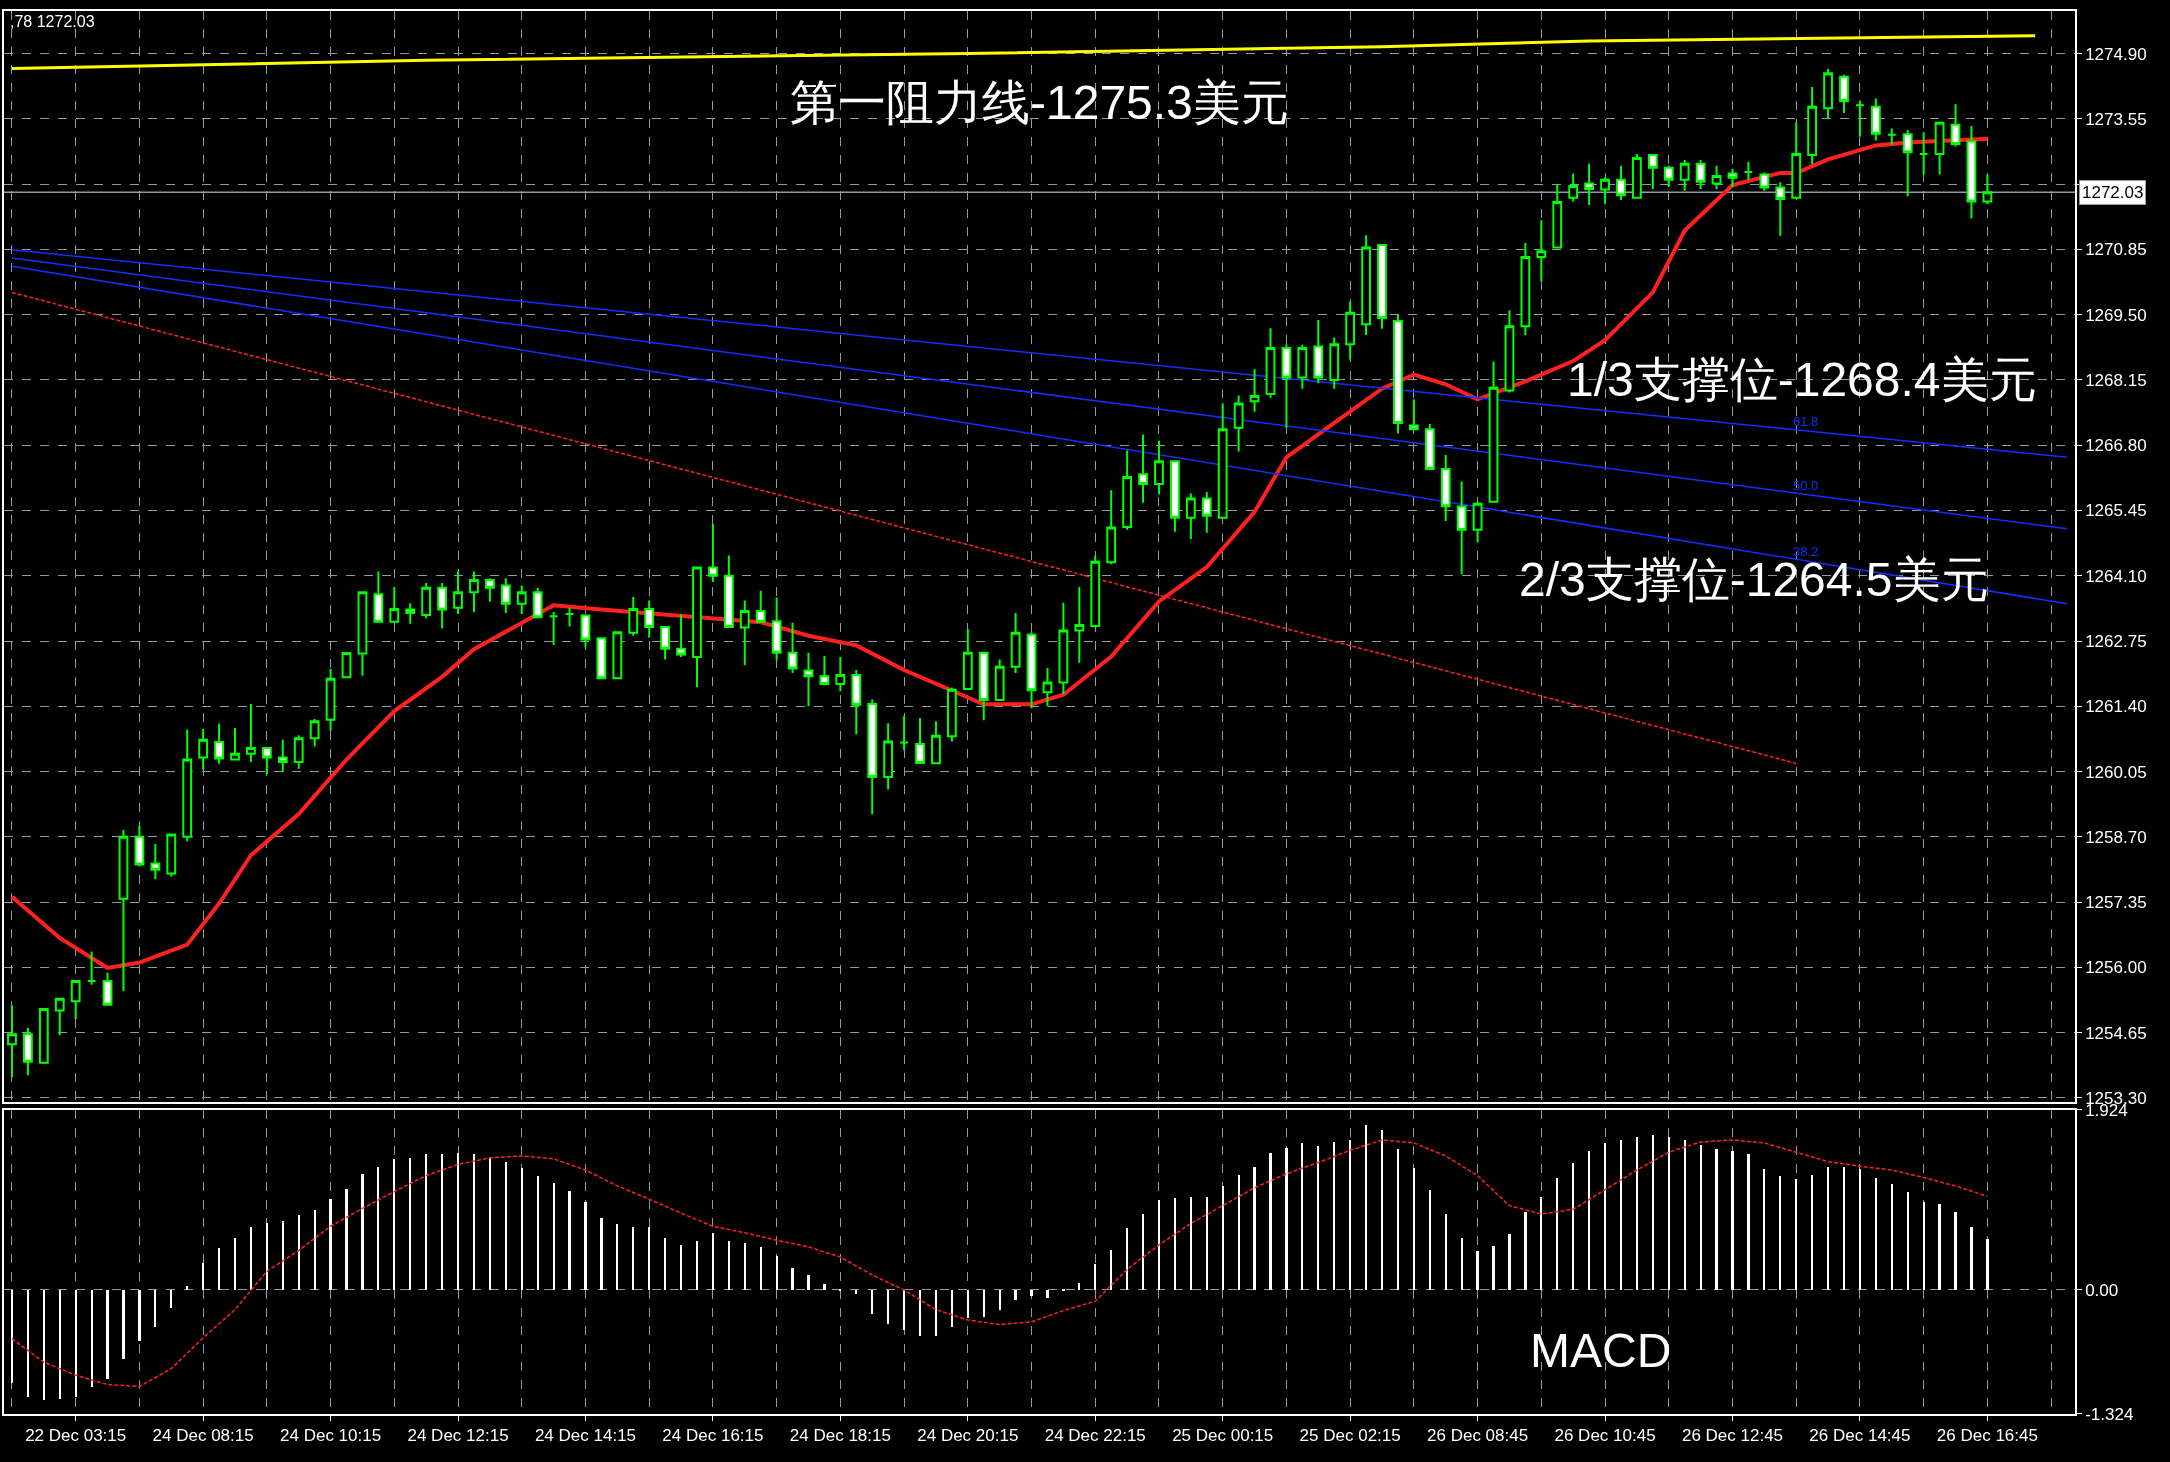  Describe the element at coordinates (2116, 315) in the screenshot. I see `y-tick-label: 1269.50` at that location.